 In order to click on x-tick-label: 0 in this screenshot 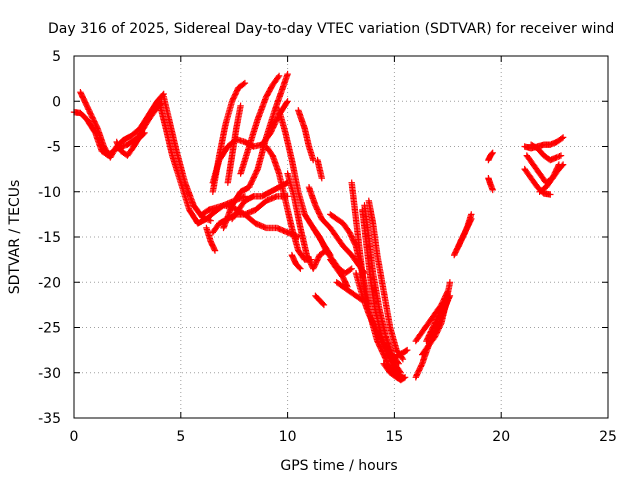, I will do `click(74, 437)`.